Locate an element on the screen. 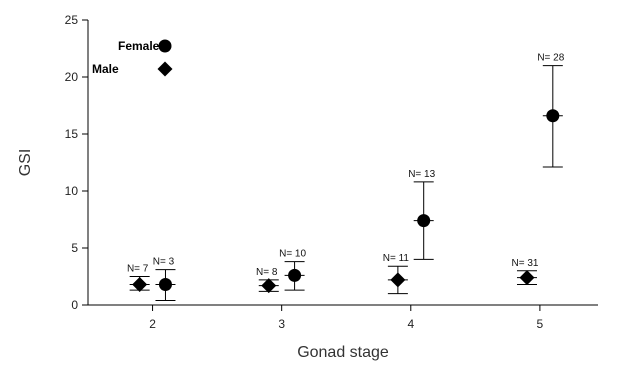  y-tick-label: 5 is located at coordinates (74, 248).